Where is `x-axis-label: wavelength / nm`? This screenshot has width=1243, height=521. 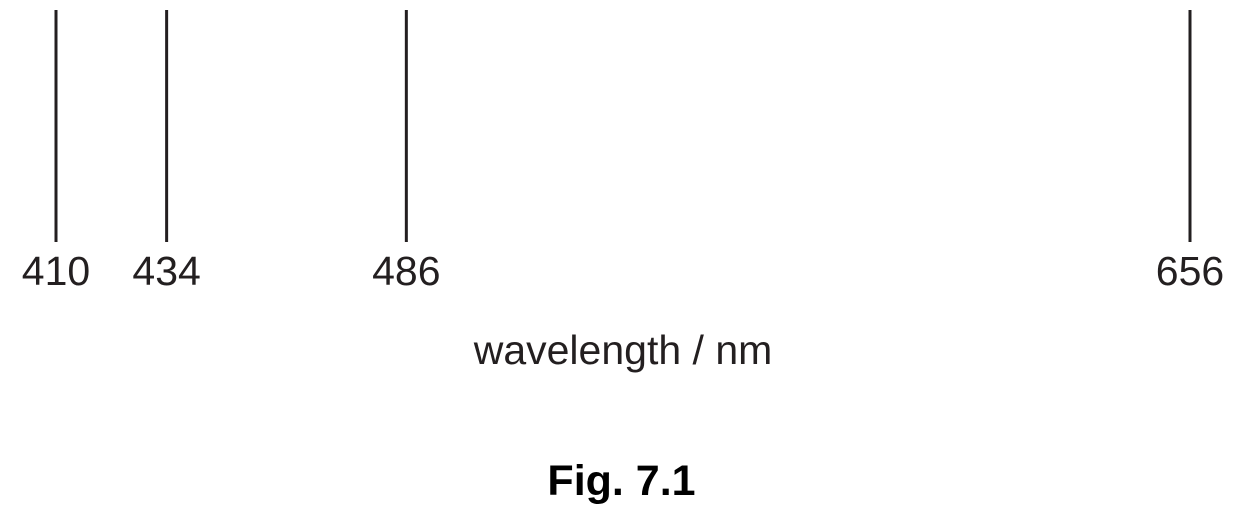
x-axis-label: wavelength / nm is located at coordinates (623, 350).